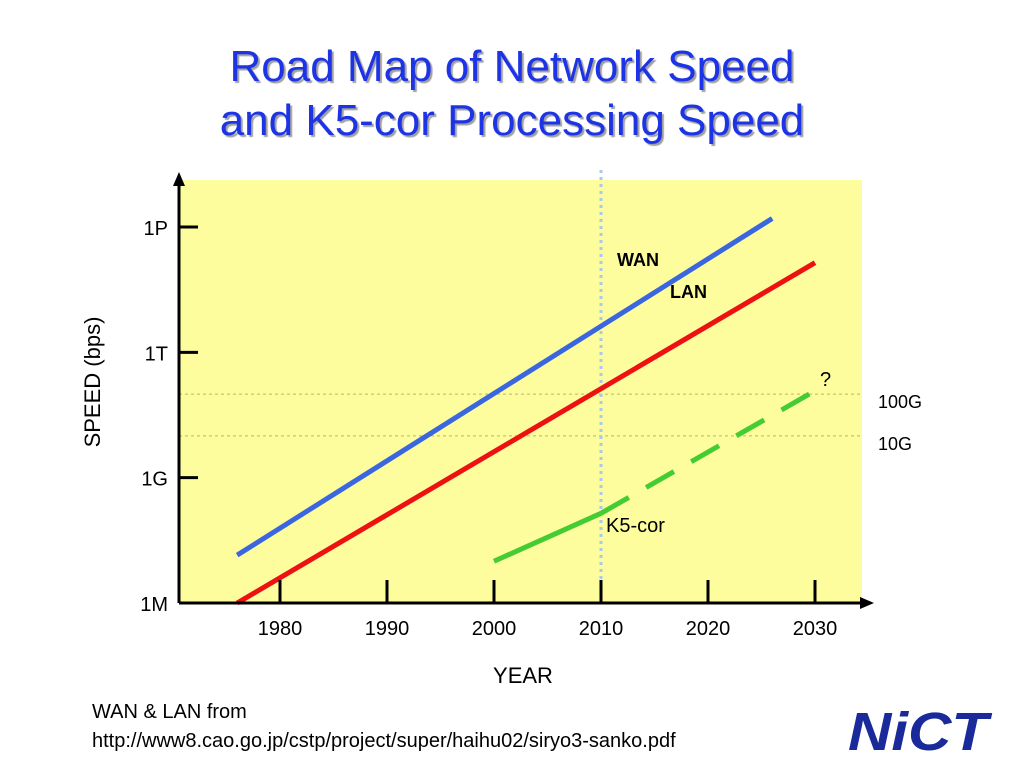 The image size is (1024, 768). I want to click on footnote-line-1: WAN & LAN from, so click(169, 712).